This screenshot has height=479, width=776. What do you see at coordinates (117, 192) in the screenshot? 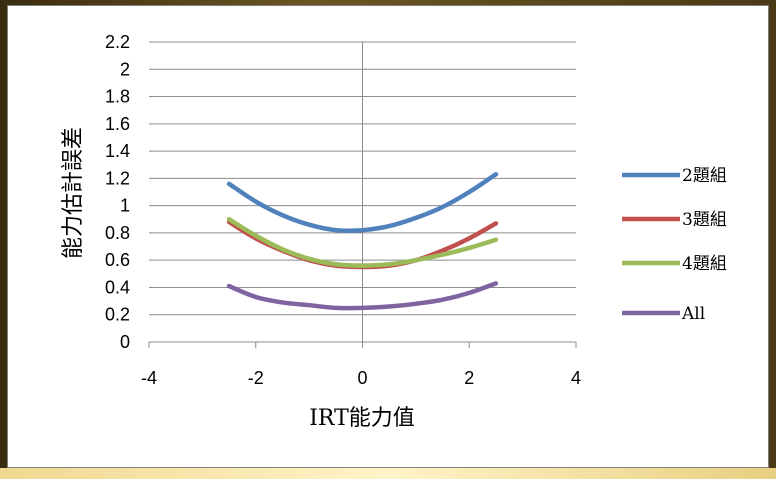
I see `y-tick-labels: 0 0.2 0.4 0.6 0.8 1 1.2 1.4 1.6 1.8 2 2.2` at bounding box center [117, 192].